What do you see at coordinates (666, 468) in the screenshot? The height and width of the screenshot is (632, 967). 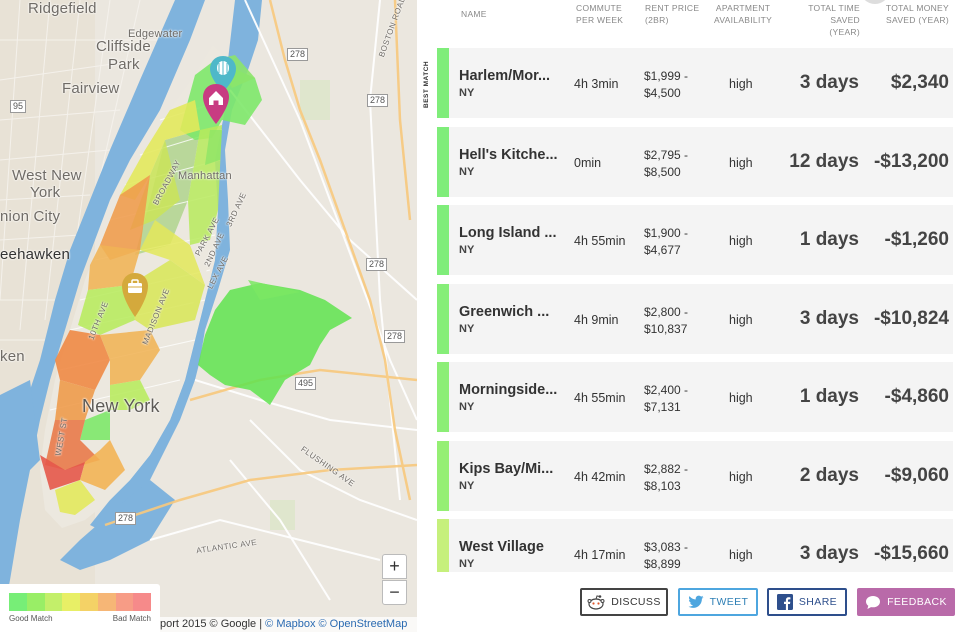 I see `rent-low: $2,882 -` at bounding box center [666, 468].